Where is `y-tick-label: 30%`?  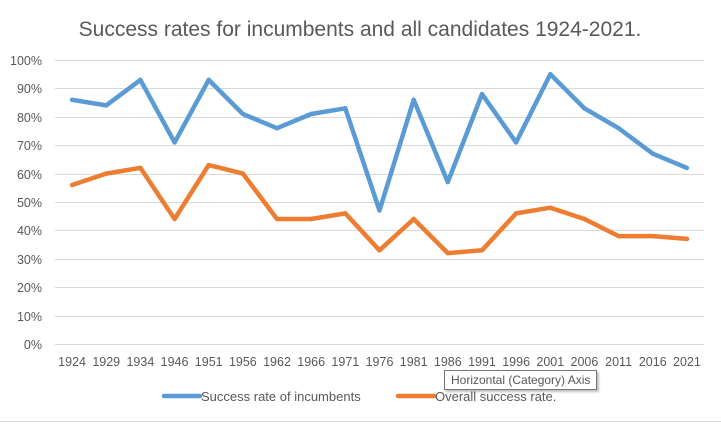 y-tick-label: 30% is located at coordinates (29, 260).